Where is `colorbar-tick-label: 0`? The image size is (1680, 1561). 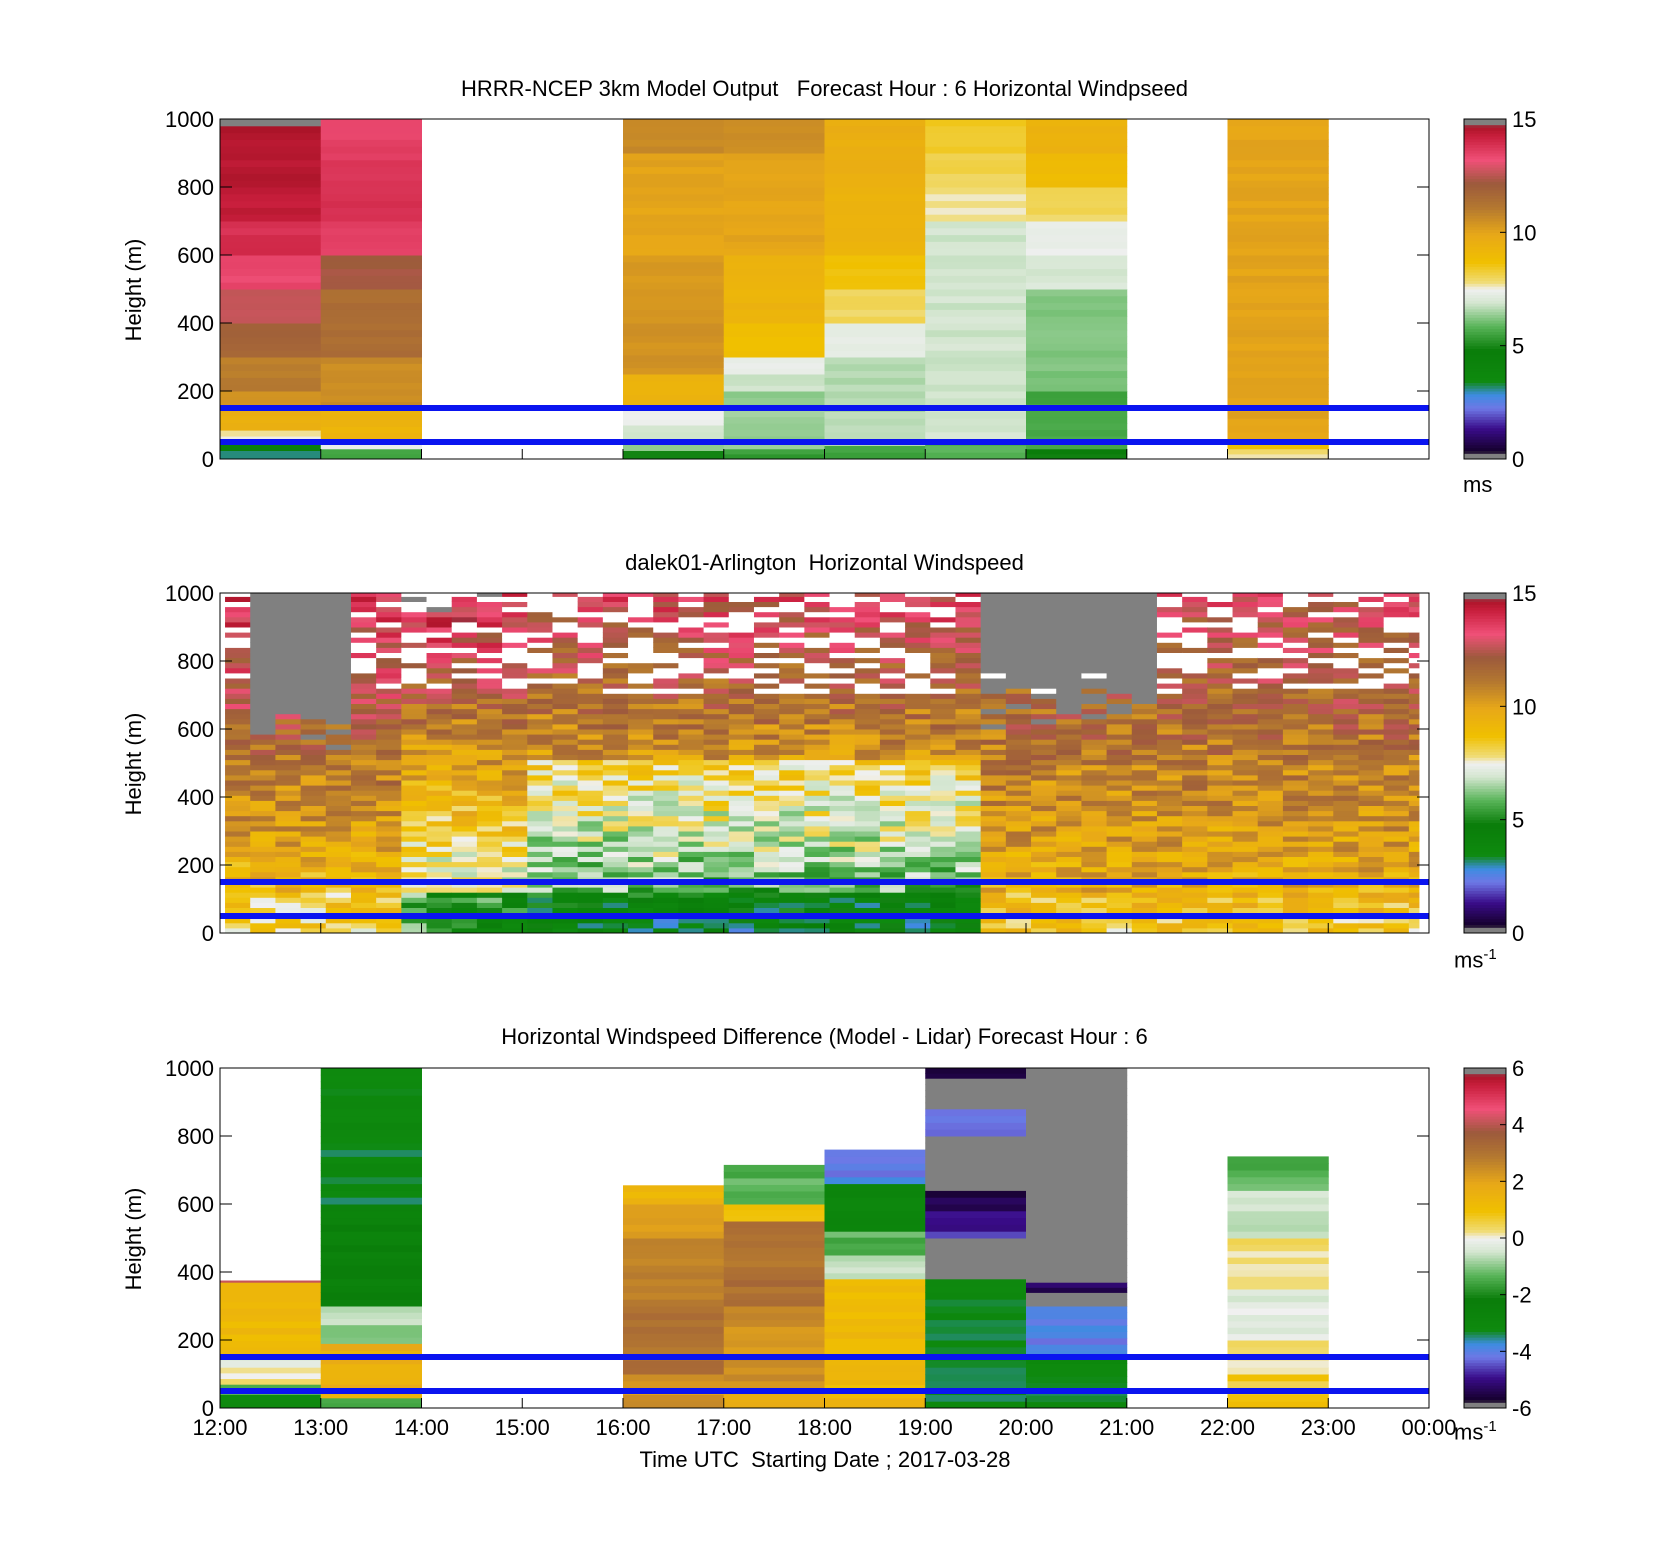
colorbar-tick-label: 0 is located at coordinates (1518, 1238).